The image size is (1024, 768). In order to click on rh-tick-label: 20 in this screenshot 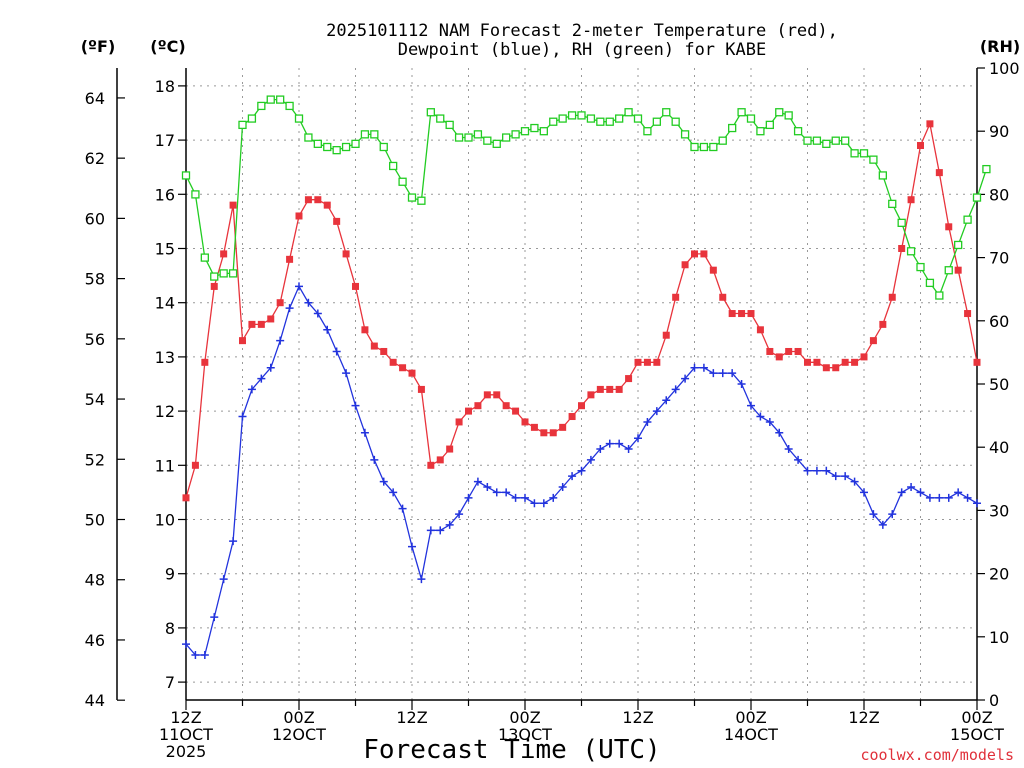, I will do `click(999, 574)`.